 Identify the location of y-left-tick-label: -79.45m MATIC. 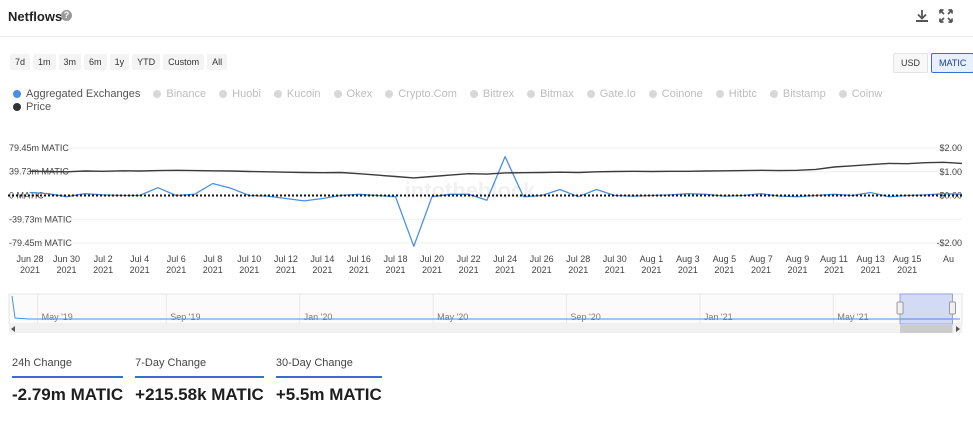
(40, 243).